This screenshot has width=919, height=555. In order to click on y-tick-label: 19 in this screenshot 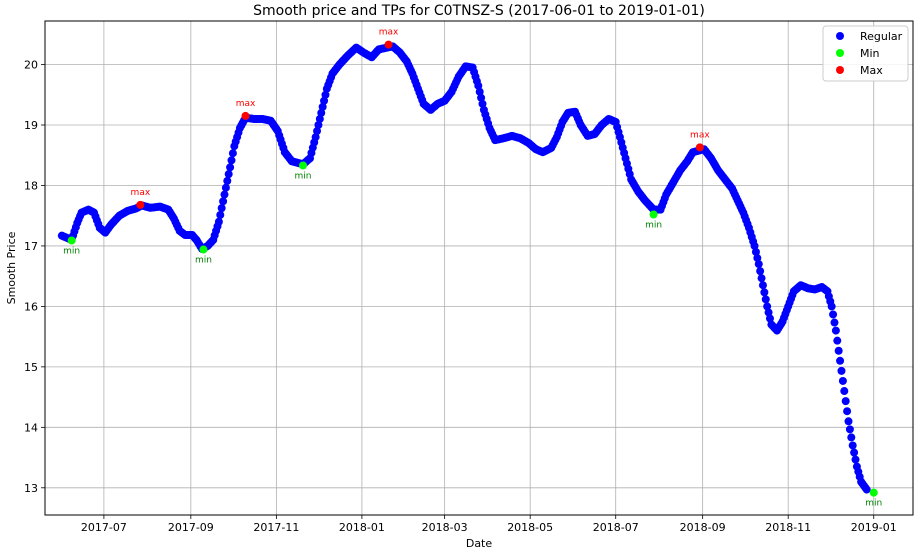, I will do `click(31, 125)`.